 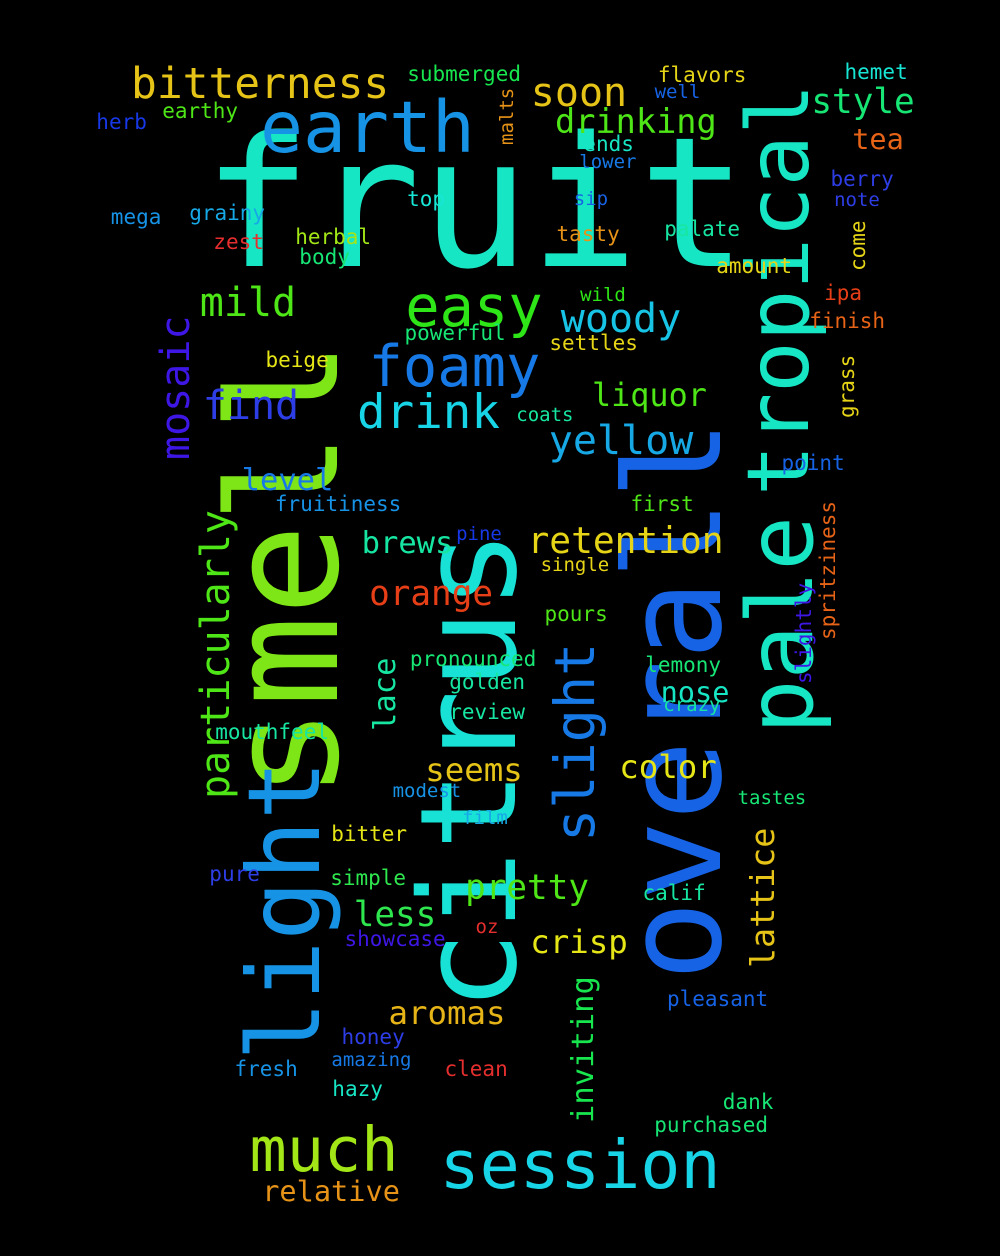 I want to click on word-lattice: lattice, so click(x=762, y=897).